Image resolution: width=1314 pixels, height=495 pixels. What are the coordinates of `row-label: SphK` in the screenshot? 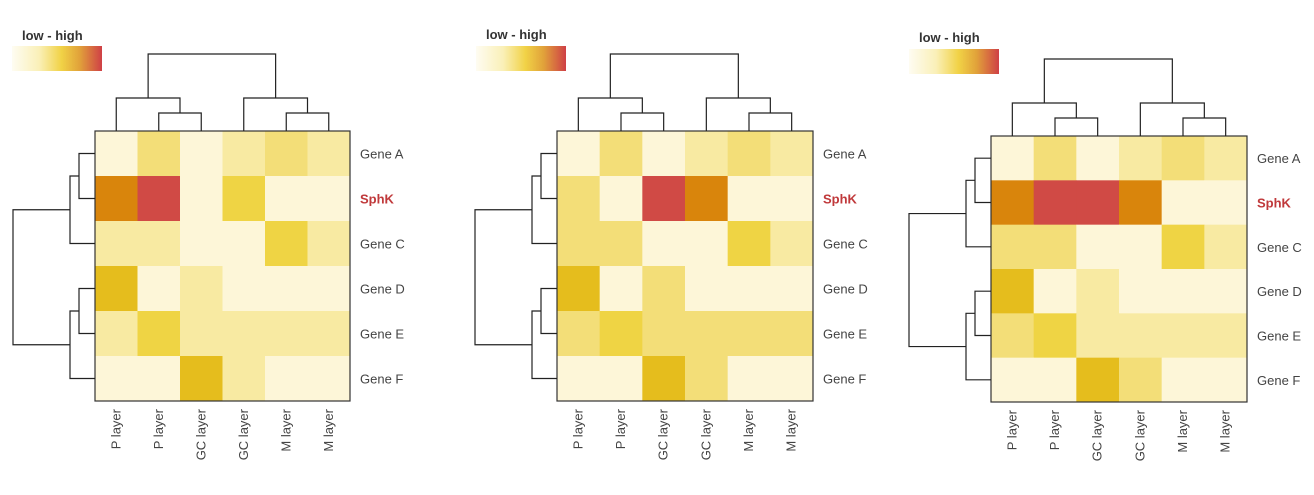 It's located at (840, 199).